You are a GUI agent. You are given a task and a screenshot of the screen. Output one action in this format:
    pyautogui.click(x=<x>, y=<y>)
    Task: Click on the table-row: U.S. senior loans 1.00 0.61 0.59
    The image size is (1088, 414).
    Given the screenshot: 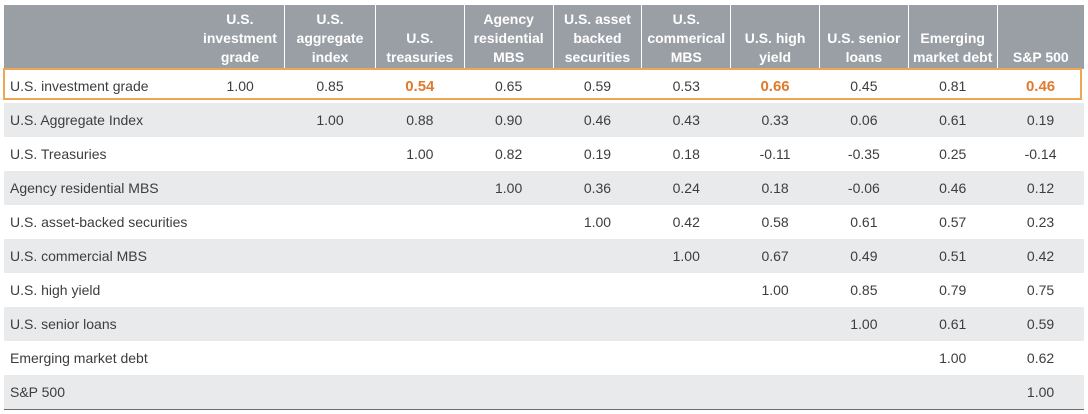 What is the action you would take?
    pyautogui.click(x=544, y=324)
    